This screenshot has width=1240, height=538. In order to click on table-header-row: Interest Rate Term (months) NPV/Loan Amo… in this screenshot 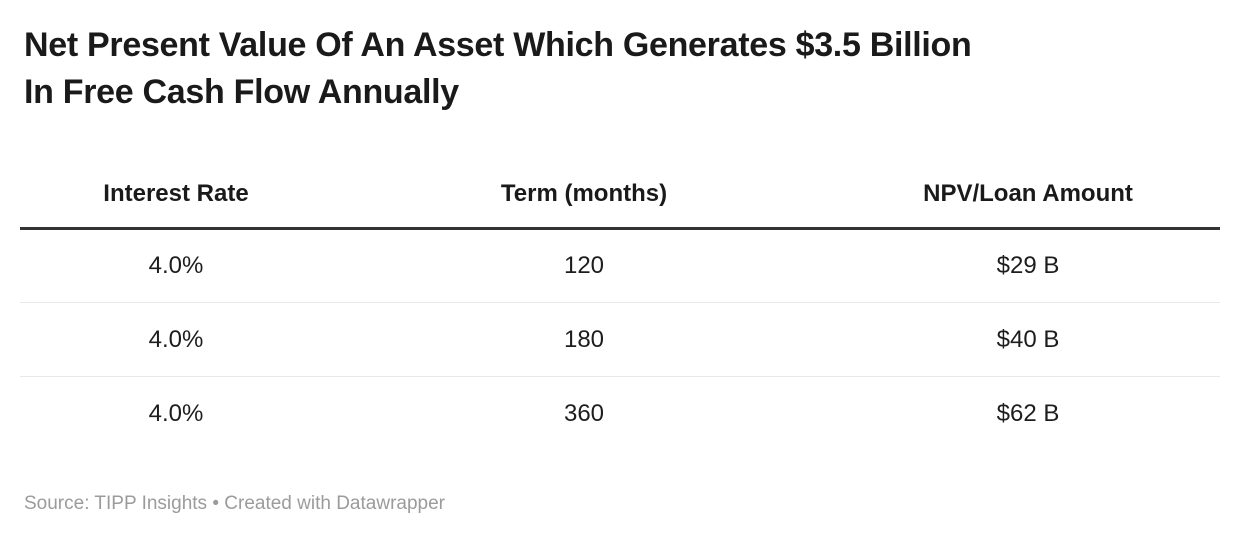, I will do `click(620, 192)`.